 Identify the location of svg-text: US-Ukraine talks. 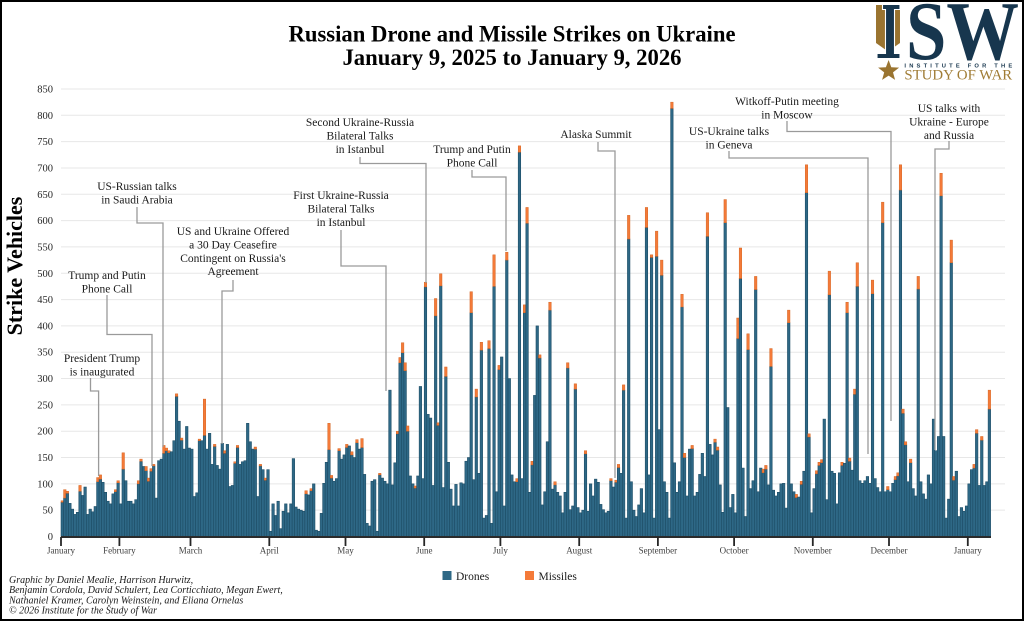
(729, 132).